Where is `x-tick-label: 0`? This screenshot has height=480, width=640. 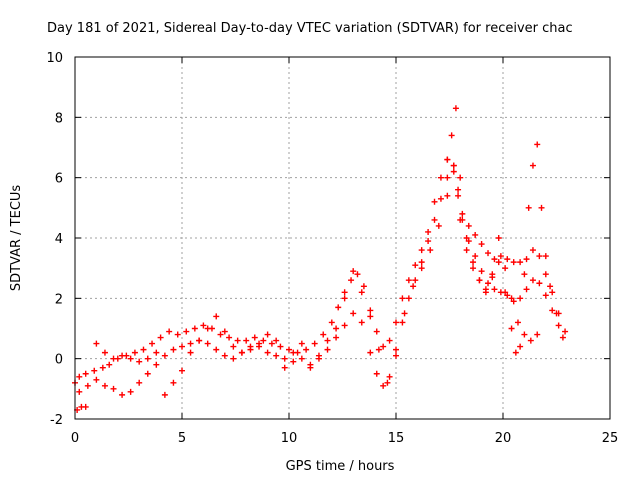 x-tick-label: 0 is located at coordinates (75, 438).